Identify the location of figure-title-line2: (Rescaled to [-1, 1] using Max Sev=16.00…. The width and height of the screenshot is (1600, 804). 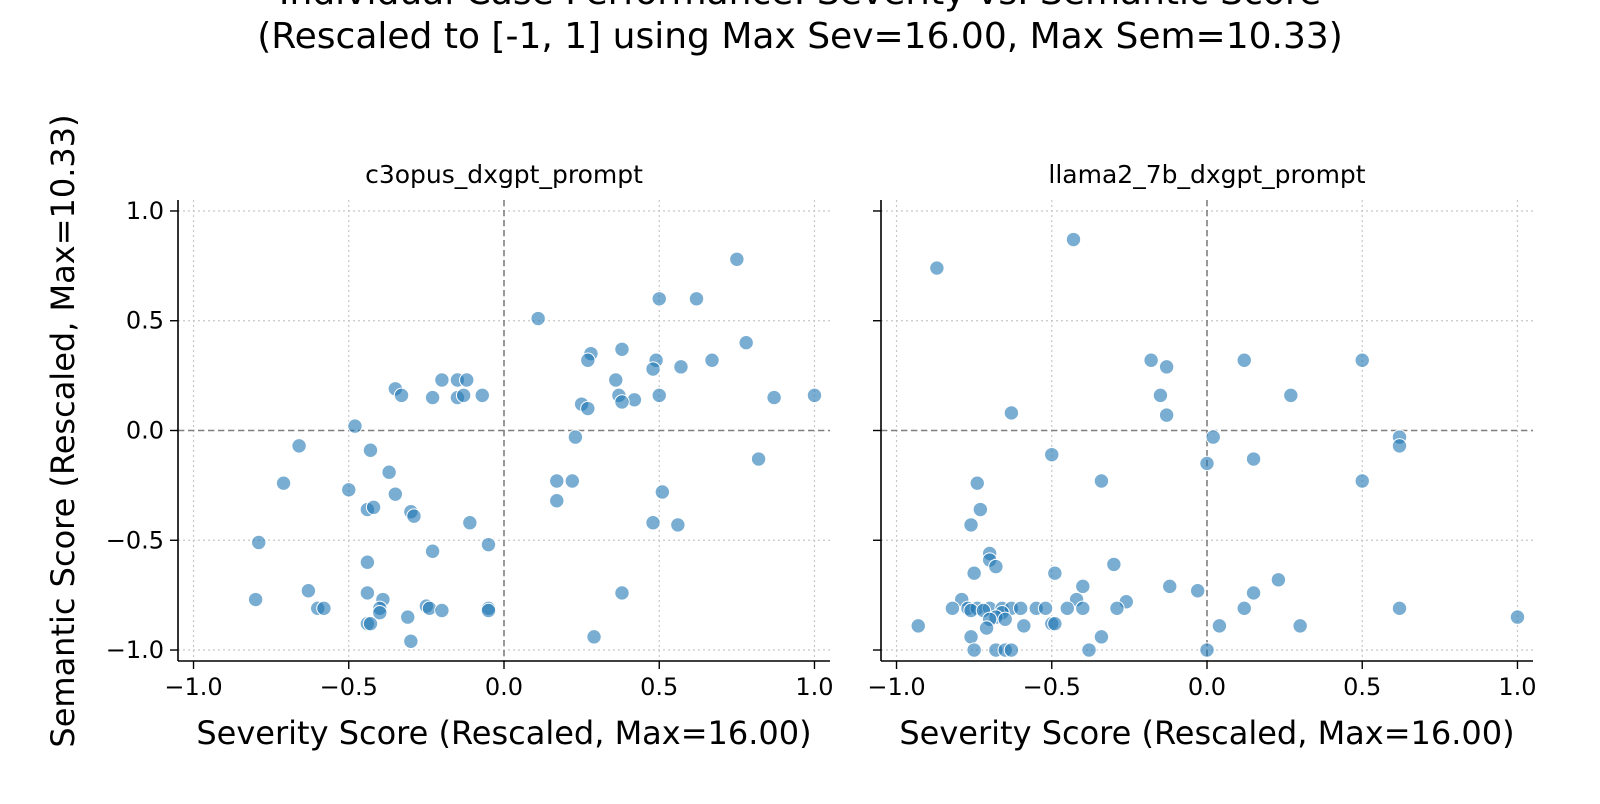
(800, 36).